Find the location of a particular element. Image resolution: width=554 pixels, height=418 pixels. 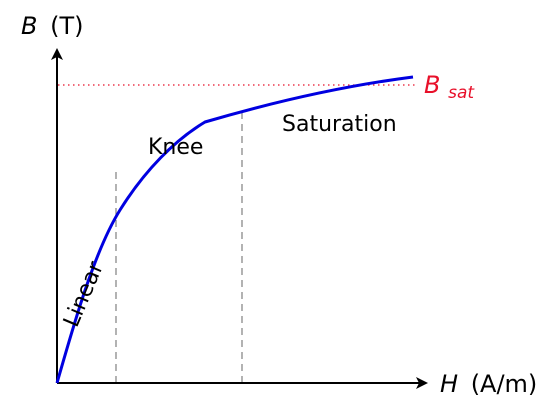

bsat-label: B sat is located at coordinates (449, 87).